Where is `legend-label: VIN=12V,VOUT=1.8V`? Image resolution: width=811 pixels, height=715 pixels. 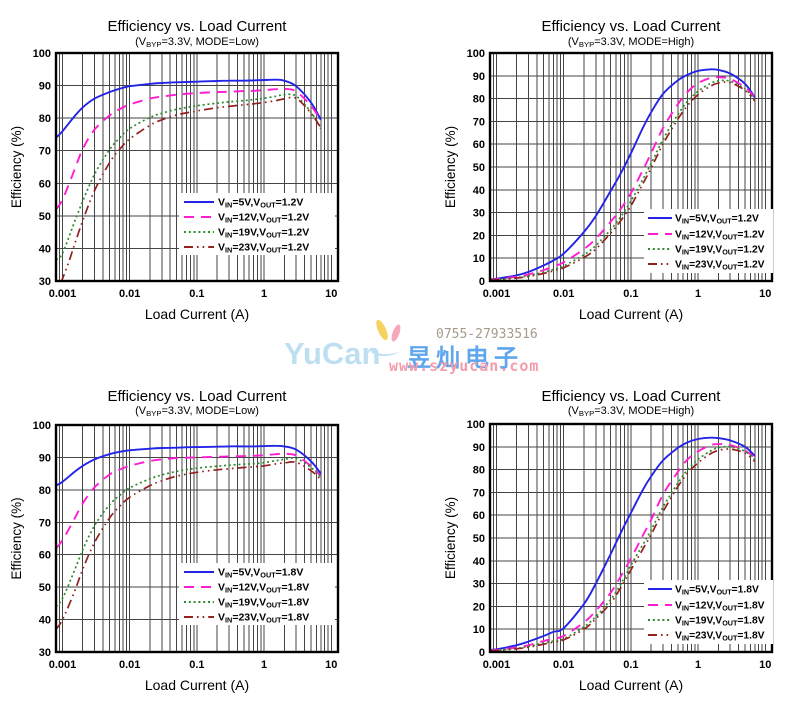 legend-label: VIN=12V,VOUT=1.8V is located at coordinates (720, 607).